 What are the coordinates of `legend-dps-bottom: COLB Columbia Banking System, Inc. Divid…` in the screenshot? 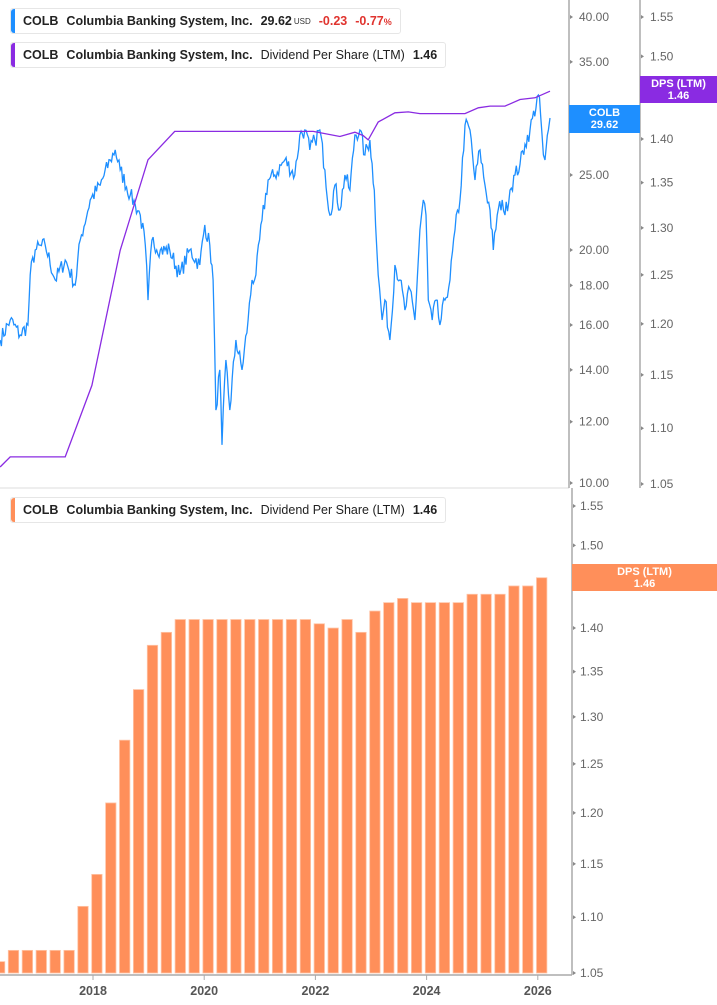 It's located at (228, 510).